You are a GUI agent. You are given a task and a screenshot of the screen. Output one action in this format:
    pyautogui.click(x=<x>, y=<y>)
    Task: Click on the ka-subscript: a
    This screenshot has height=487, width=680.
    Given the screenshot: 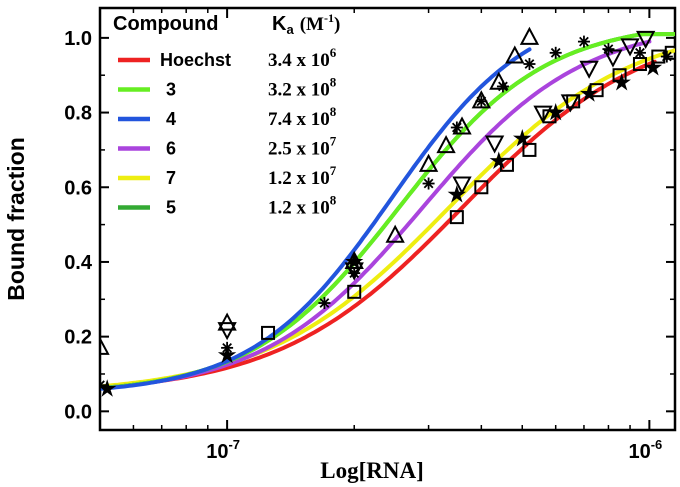 What is the action you would take?
    pyautogui.click(x=290, y=29)
    